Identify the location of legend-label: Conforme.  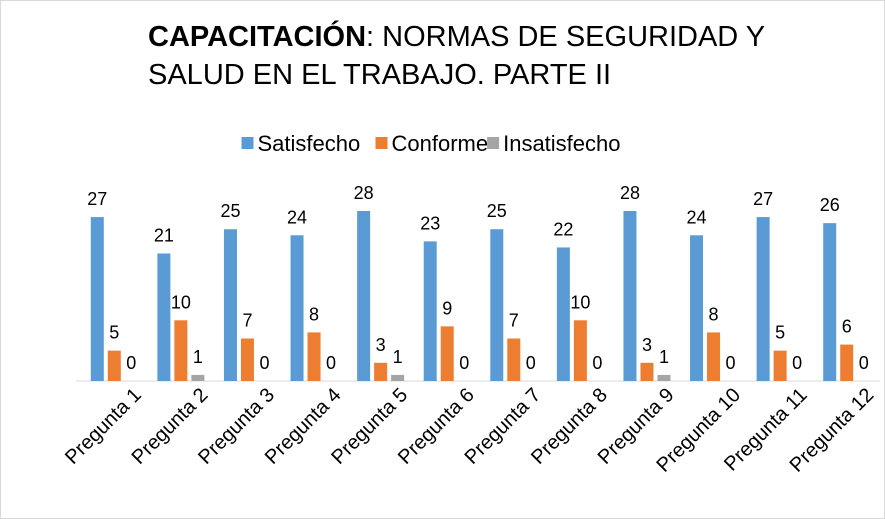
(440, 143).